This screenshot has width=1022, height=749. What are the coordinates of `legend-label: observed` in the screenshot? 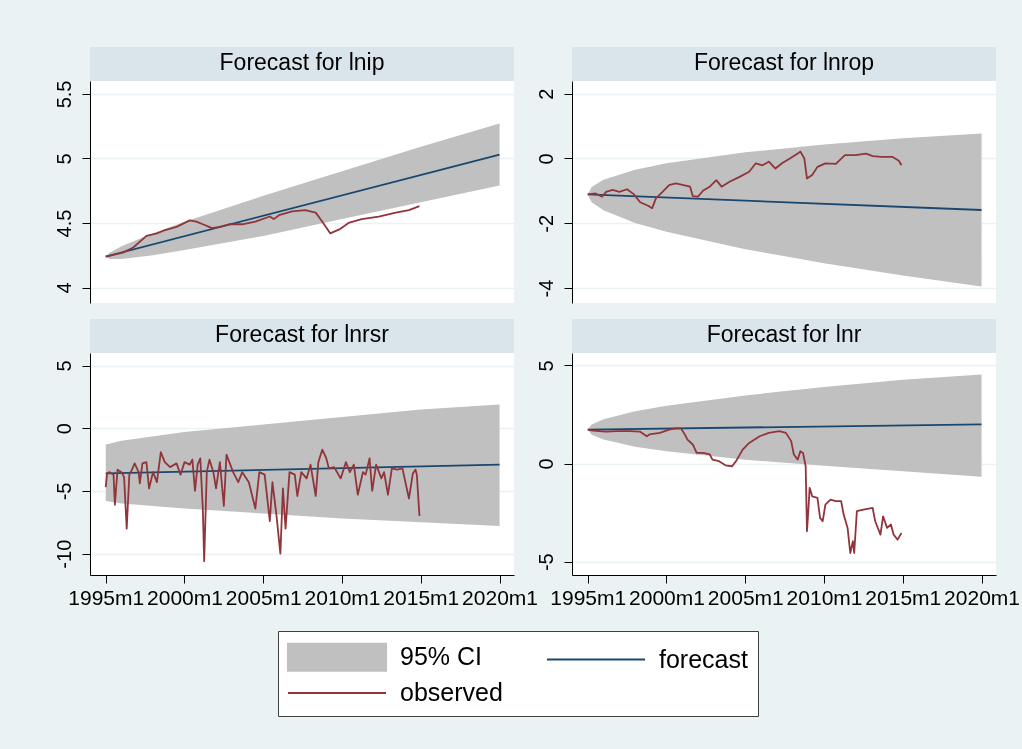 It's located at (451, 692).